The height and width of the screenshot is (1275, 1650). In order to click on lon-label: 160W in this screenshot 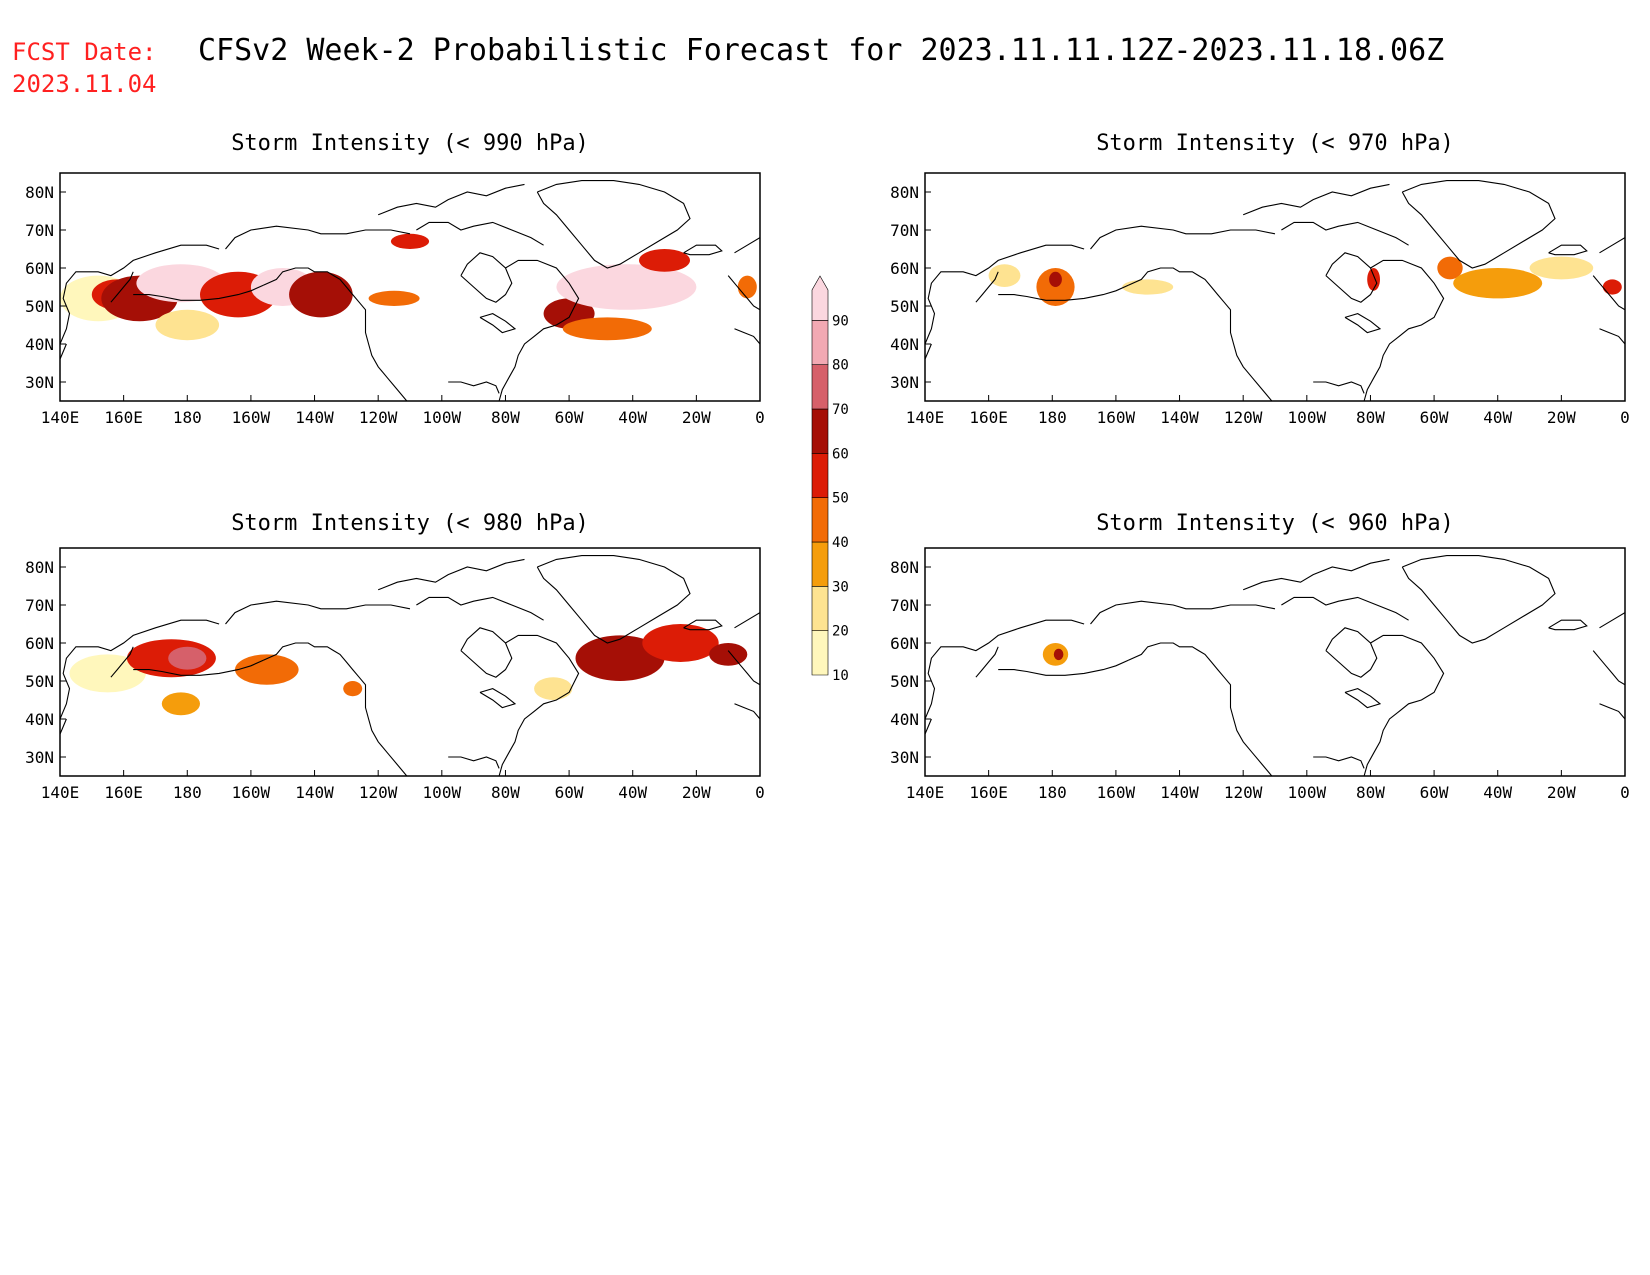, I will do `click(251, 792)`.